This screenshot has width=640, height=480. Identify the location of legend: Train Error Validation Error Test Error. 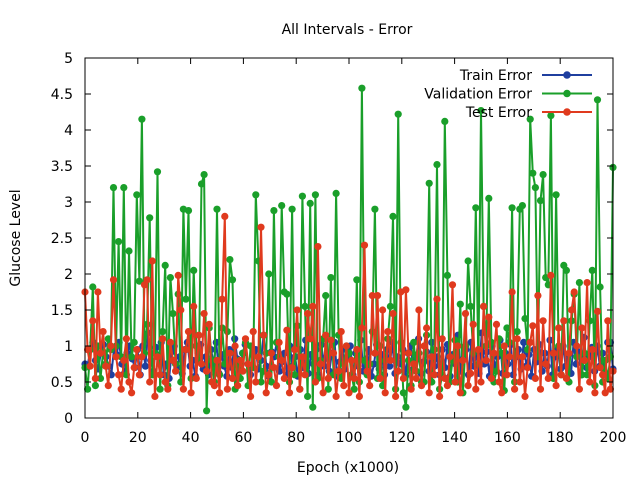
(508, 94).